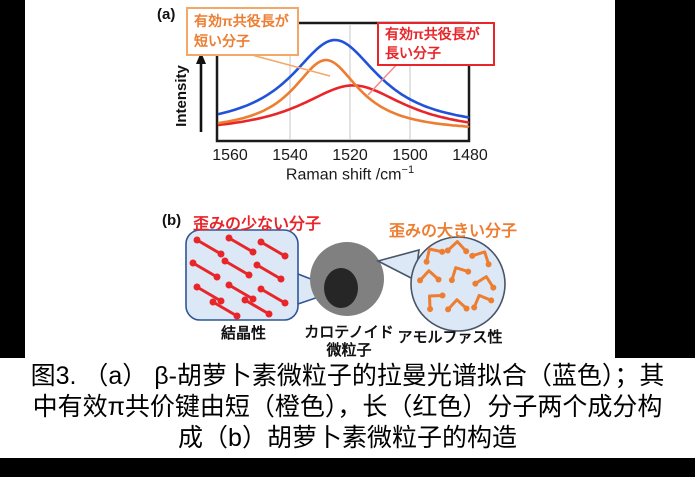  I want to click on left-black-bar, so click(12, 179).